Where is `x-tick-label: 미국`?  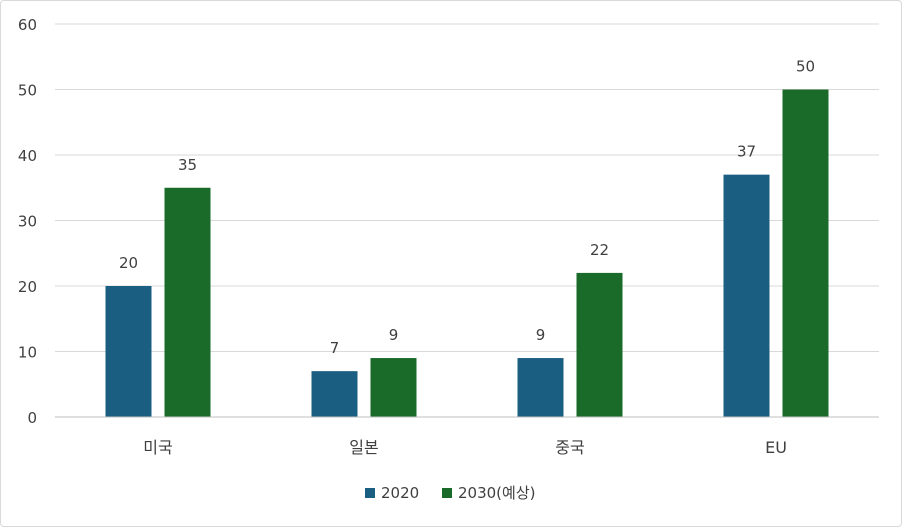
x-tick-label: 미국 is located at coordinates (157, 447).